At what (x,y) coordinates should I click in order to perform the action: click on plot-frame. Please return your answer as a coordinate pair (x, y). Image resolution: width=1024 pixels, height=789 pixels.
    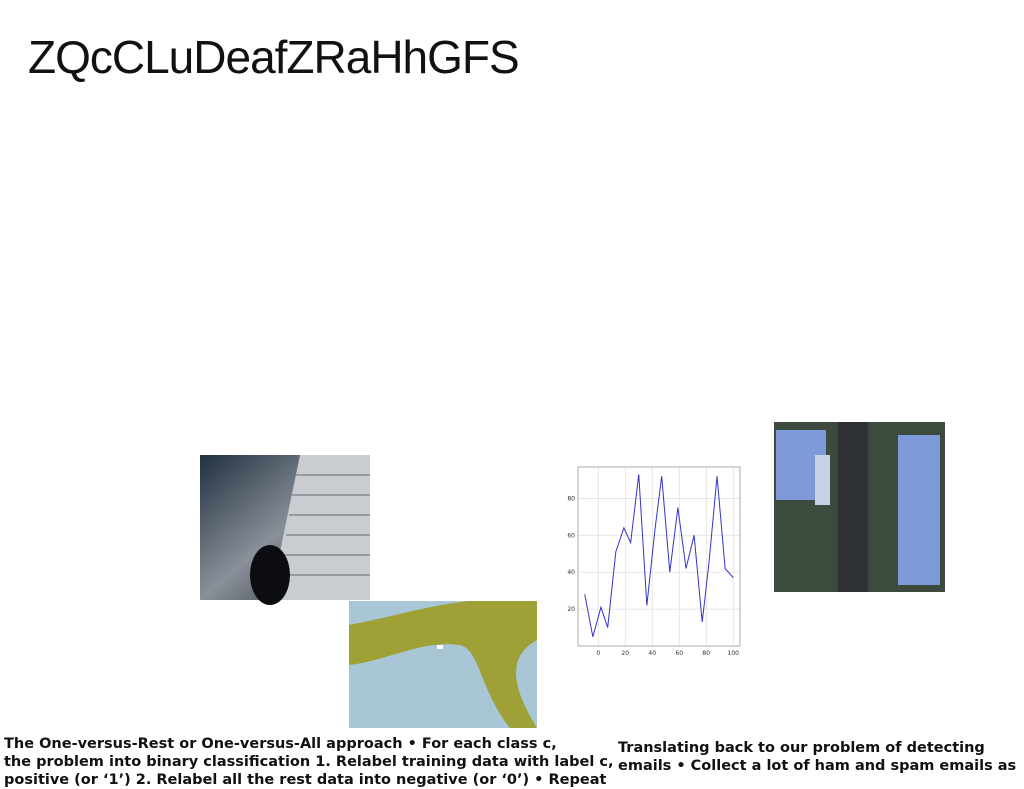
    Looking at the image, I should click on (659, 556).